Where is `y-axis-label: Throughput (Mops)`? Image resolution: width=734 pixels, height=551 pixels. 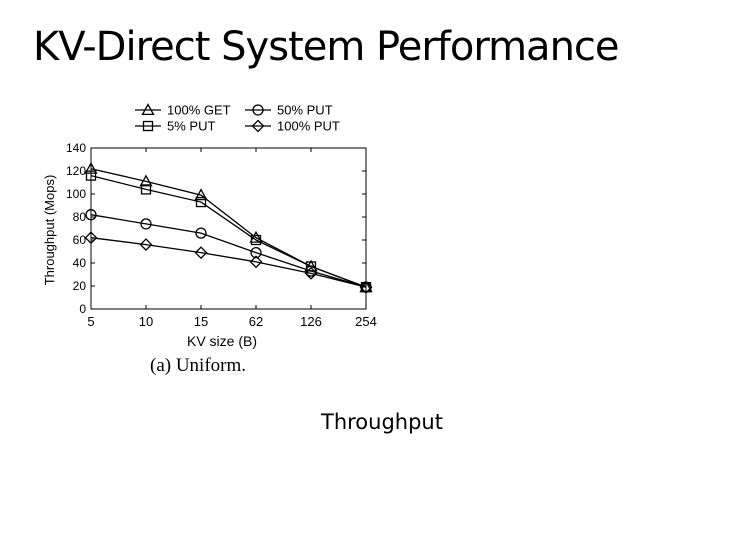 y-axis-label: Throughput (Mops) is located at coordinates (49, 230).